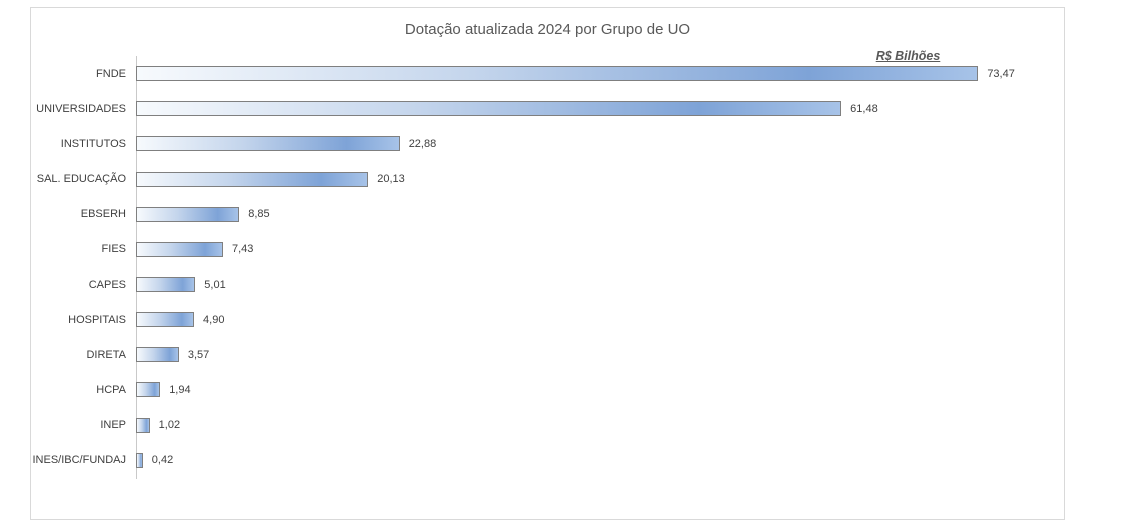  Describe the element at coordinates (391, 179) in the screenshot. I see `value-label: 20,13` at that location.